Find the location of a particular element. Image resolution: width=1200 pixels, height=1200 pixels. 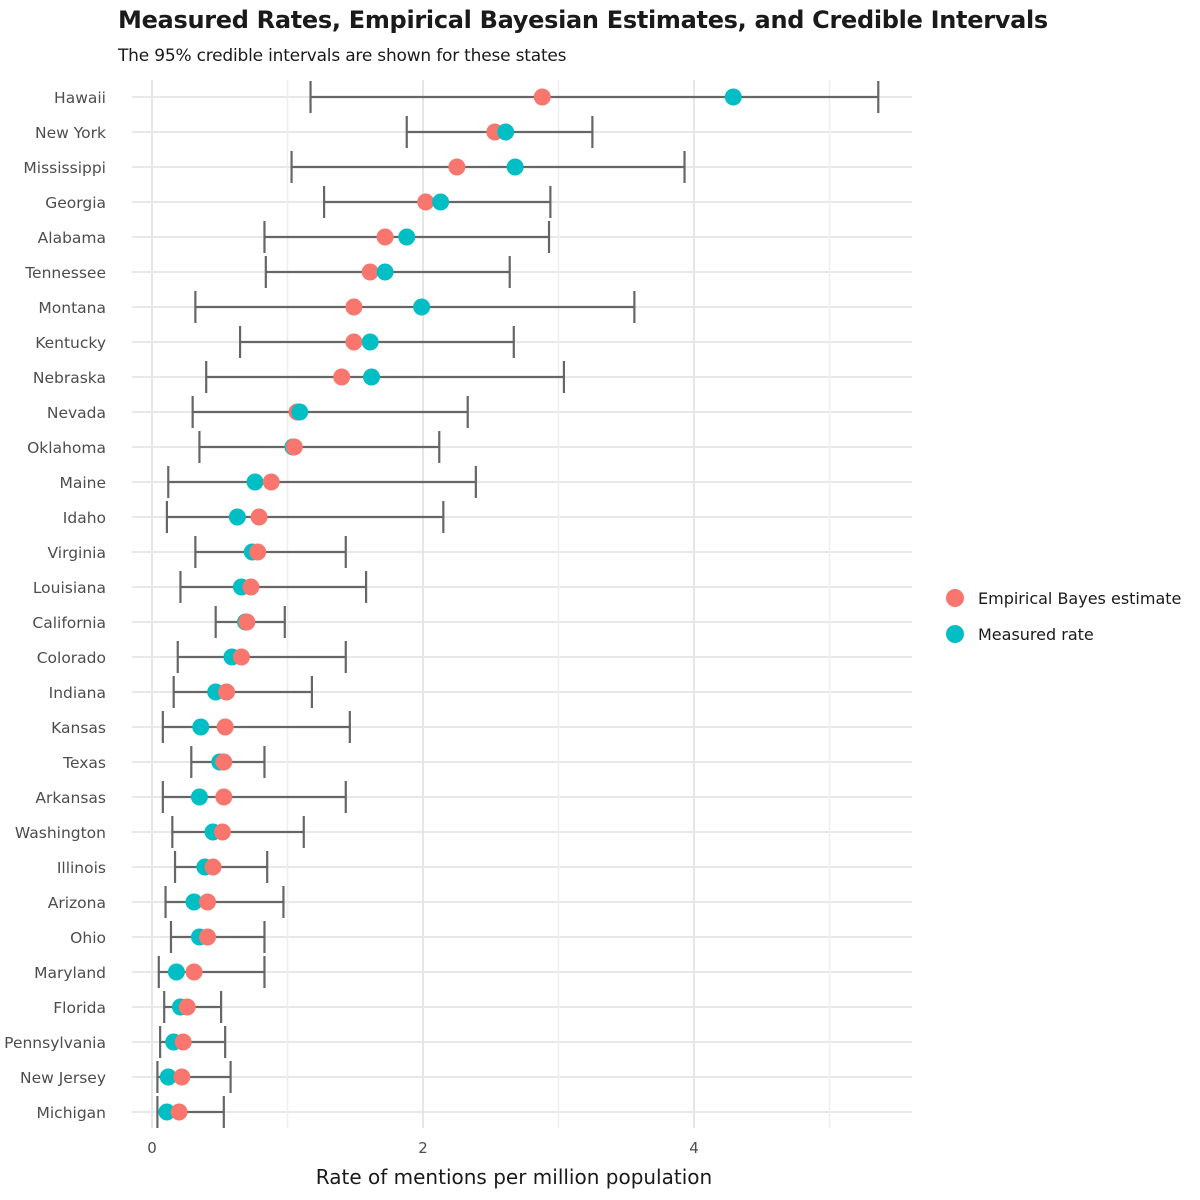

x-tick-label: 0 is located at coordinates (152, 1148).